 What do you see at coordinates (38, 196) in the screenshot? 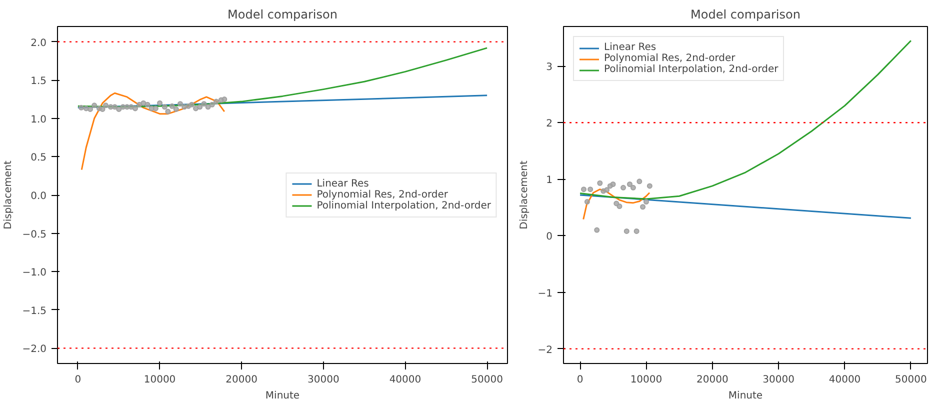
I see `y-tick-label: 0.0` at bounding box center [38, 196].